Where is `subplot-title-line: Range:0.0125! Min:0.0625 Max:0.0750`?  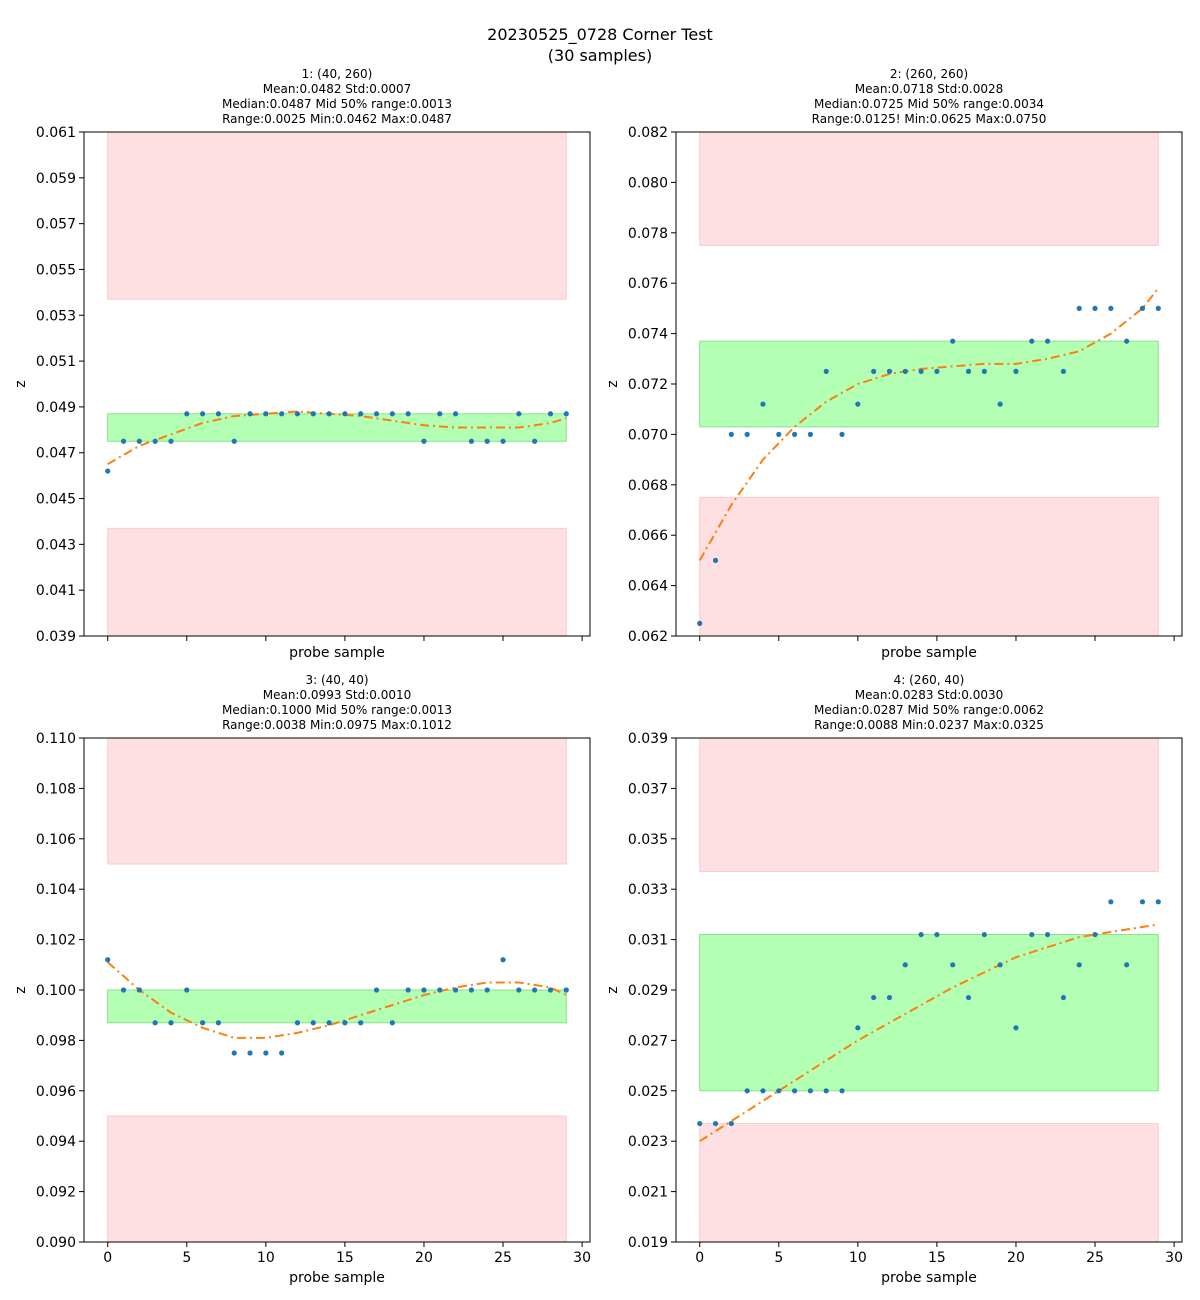
subplot-title-line: Range:0.0125! Min:0.0625 Max:0.0750 is located at coordinates (929, 119).